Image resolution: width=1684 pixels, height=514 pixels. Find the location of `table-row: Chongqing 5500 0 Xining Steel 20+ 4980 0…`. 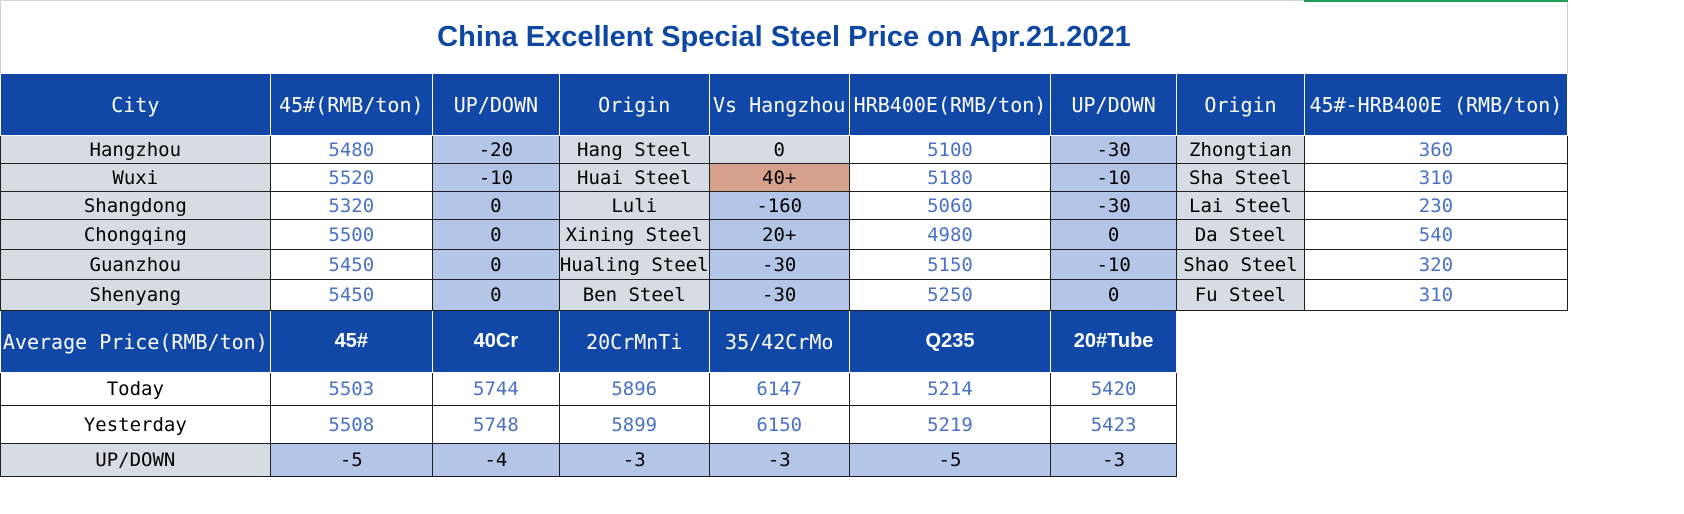

table-row: Chongqing 5500 0 Xining Steel 20+ 4980 0… is located at coordinates (784, 234).